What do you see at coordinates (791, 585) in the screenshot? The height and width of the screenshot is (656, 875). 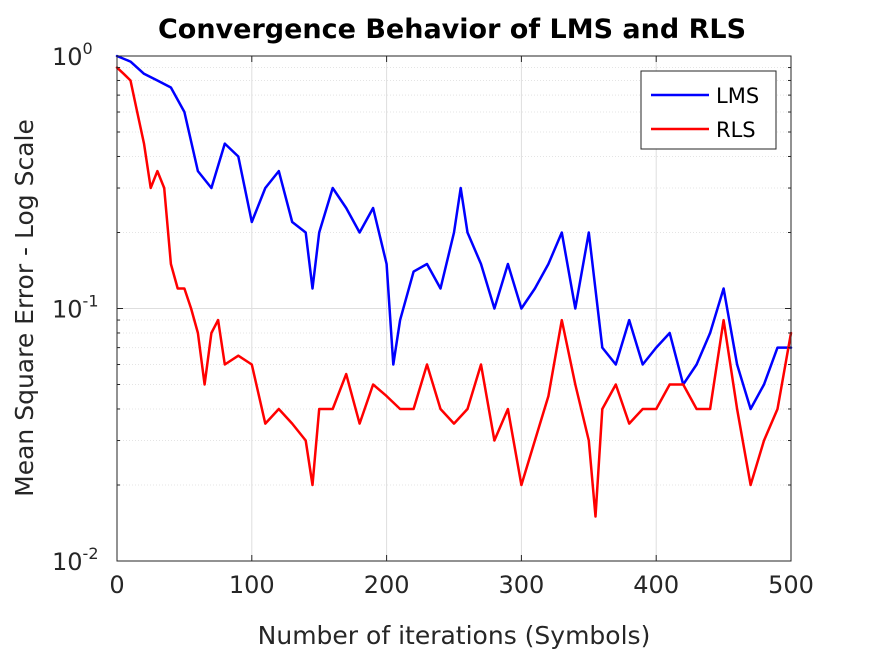 I see `x-tick-label: 500` at bounding box center [791, 585].